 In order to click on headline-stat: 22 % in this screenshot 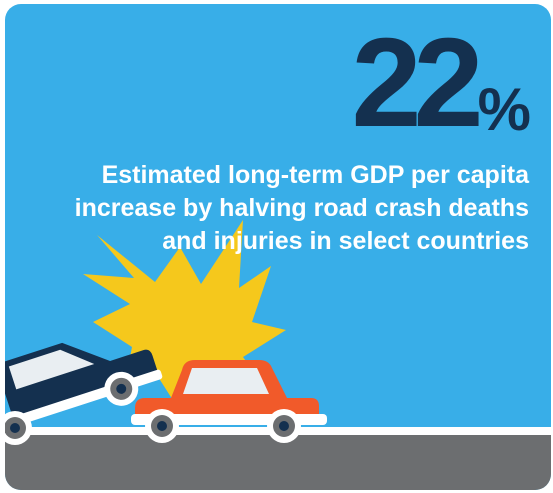, I will do `click(441, 83)`.